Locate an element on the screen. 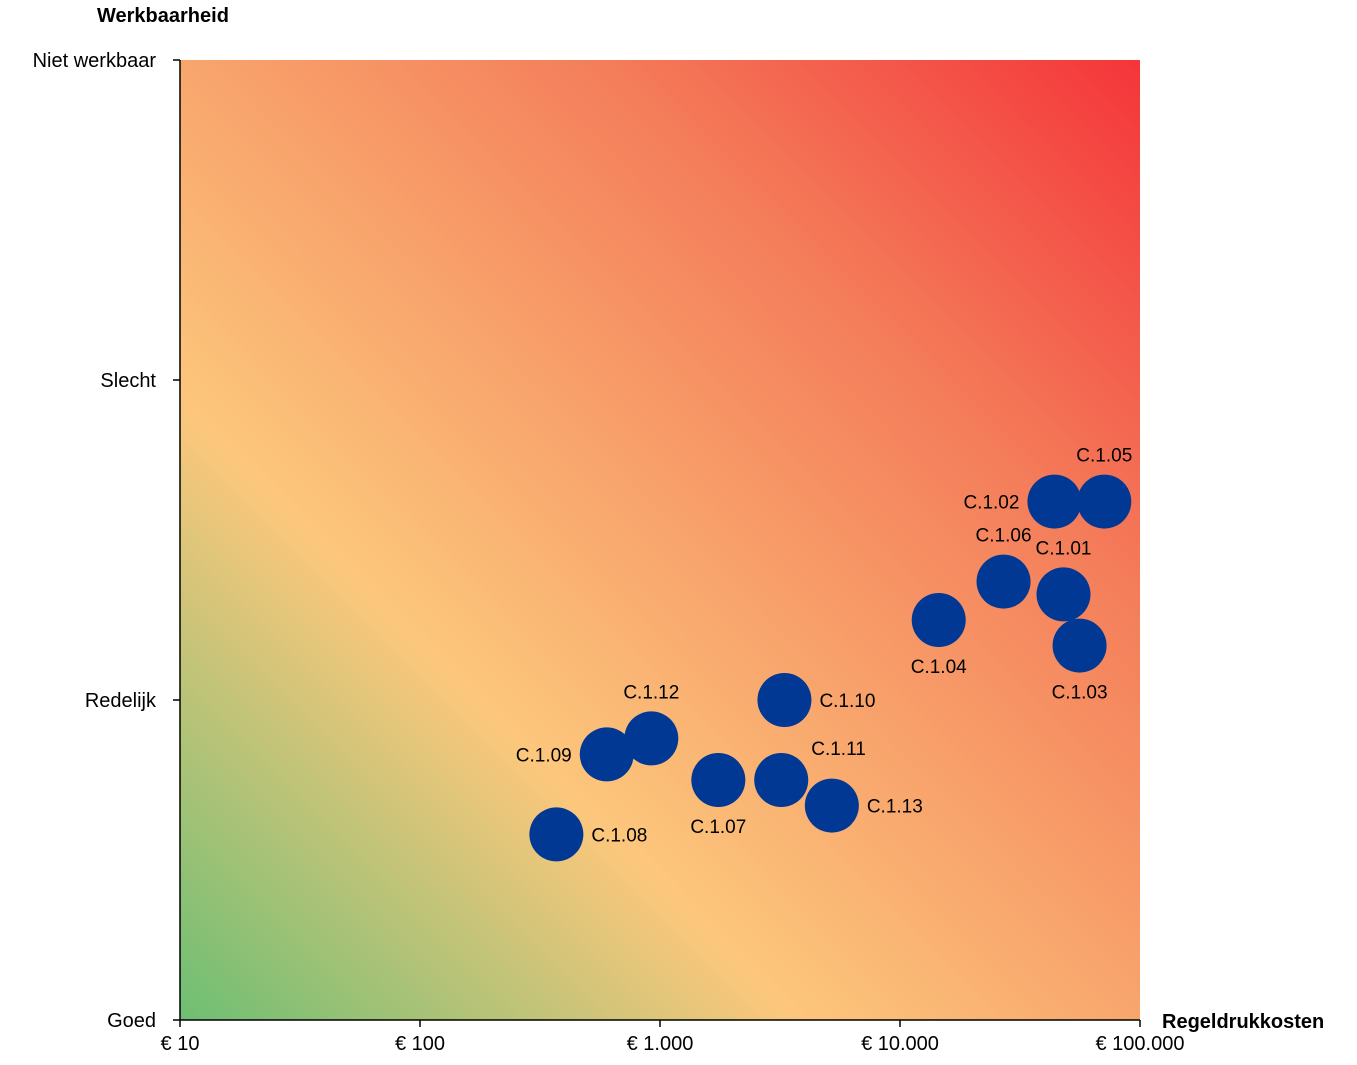 The image size is (1357, 1065). data-point-label: C.1.08 is located at coordinates (619, 835).